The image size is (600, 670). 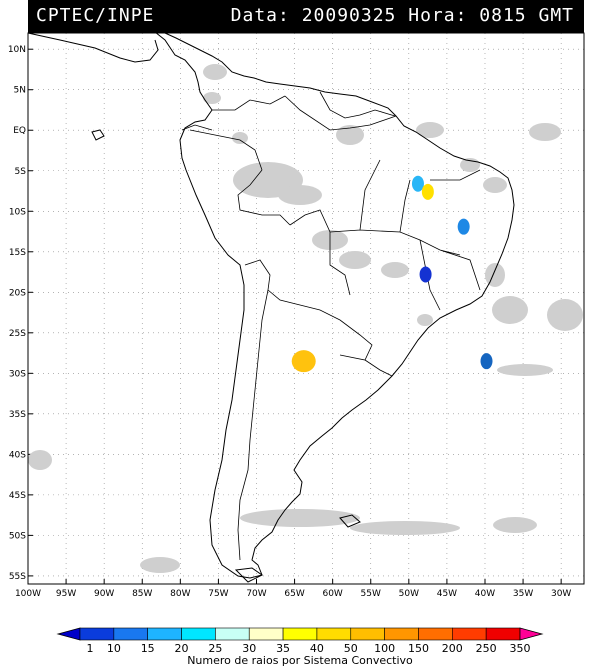 What do you see at coordinates (409, 594) in the screenshot?
I see `lon-tick-label: 50W` at bounding box center [409, 594].